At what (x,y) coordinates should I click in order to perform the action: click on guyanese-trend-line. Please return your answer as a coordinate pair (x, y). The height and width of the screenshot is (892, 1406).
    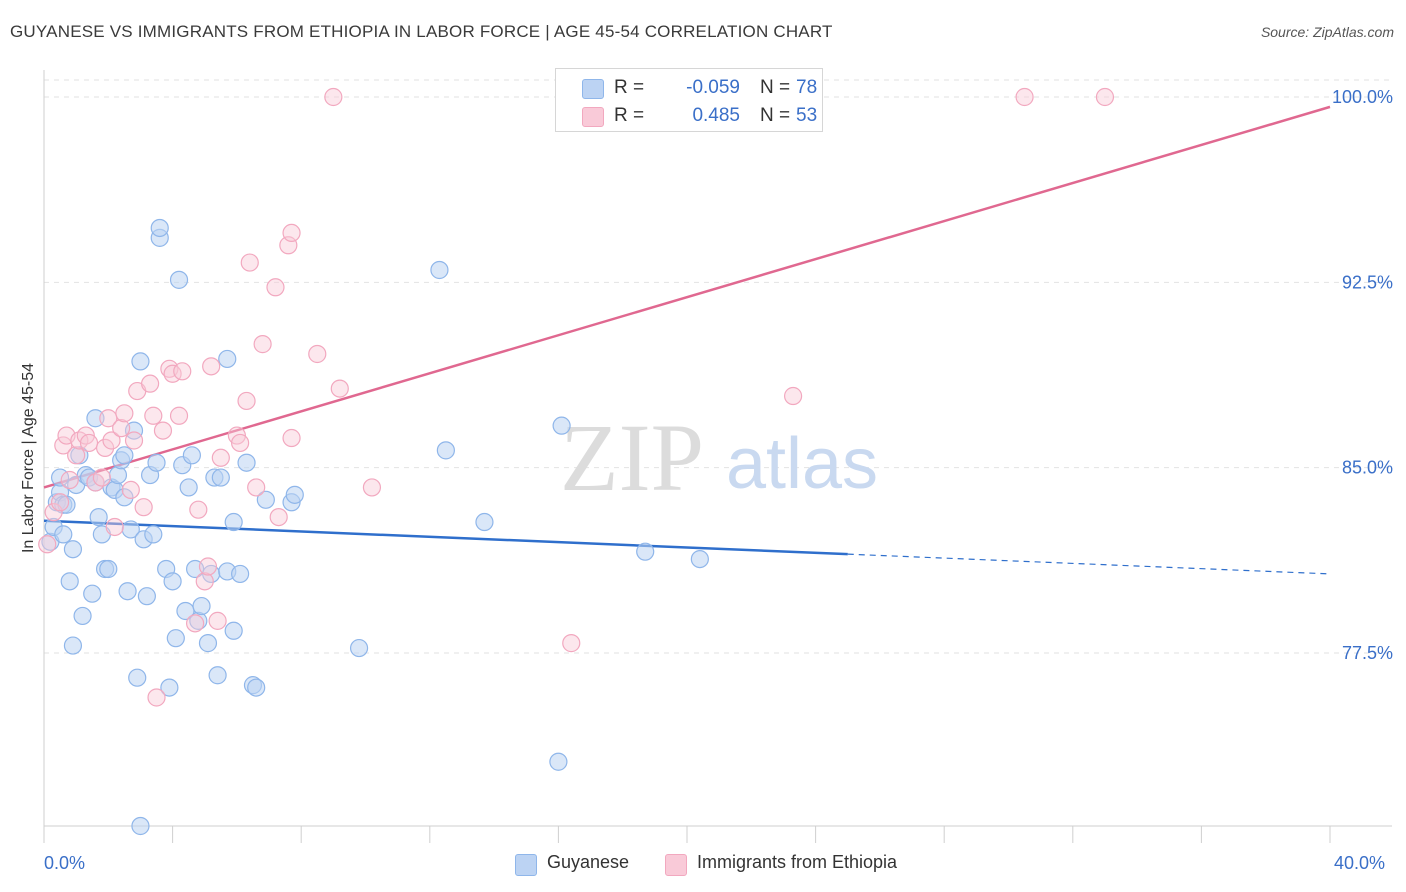
    Looking at the image, I should click on (445, 537).